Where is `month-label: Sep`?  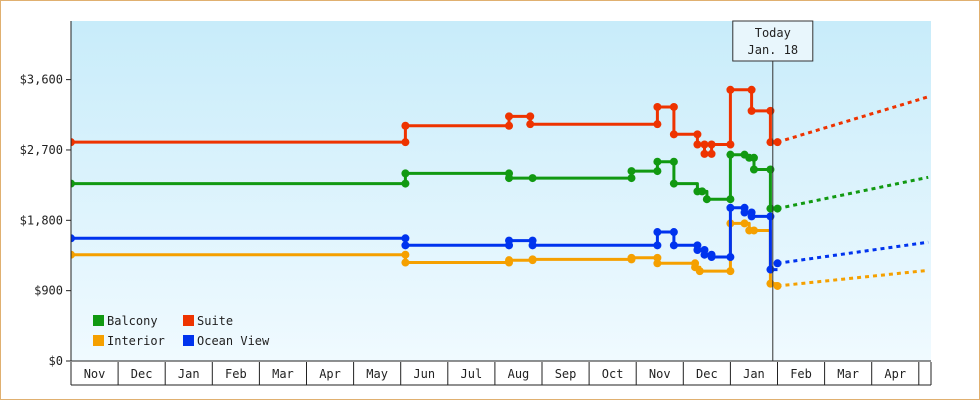 month-label: Sep is located at coordinates (566, 374).